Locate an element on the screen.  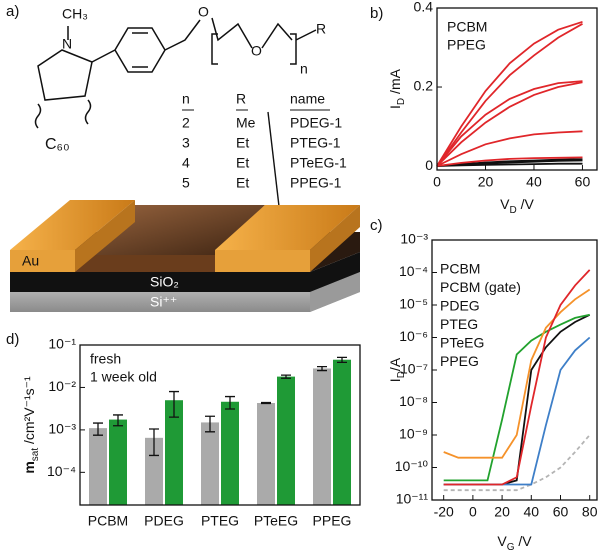
x-tick-label: 80 is located at coordinates (590, 512).